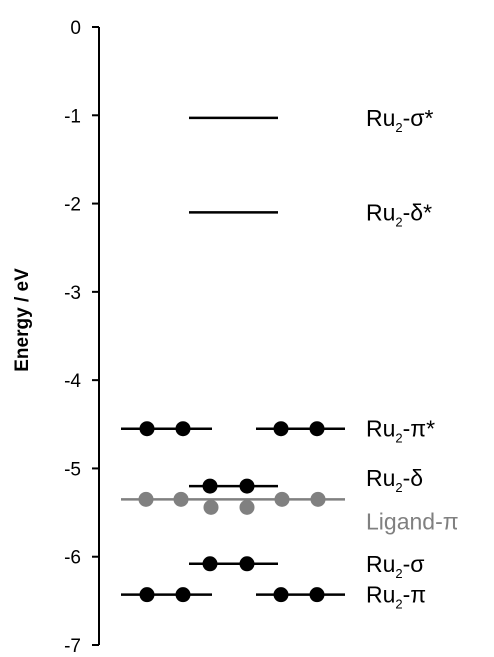  Describe the element at coordinates (72, 646) in the screenshot. I see `y-tick-label: -7` at that location.